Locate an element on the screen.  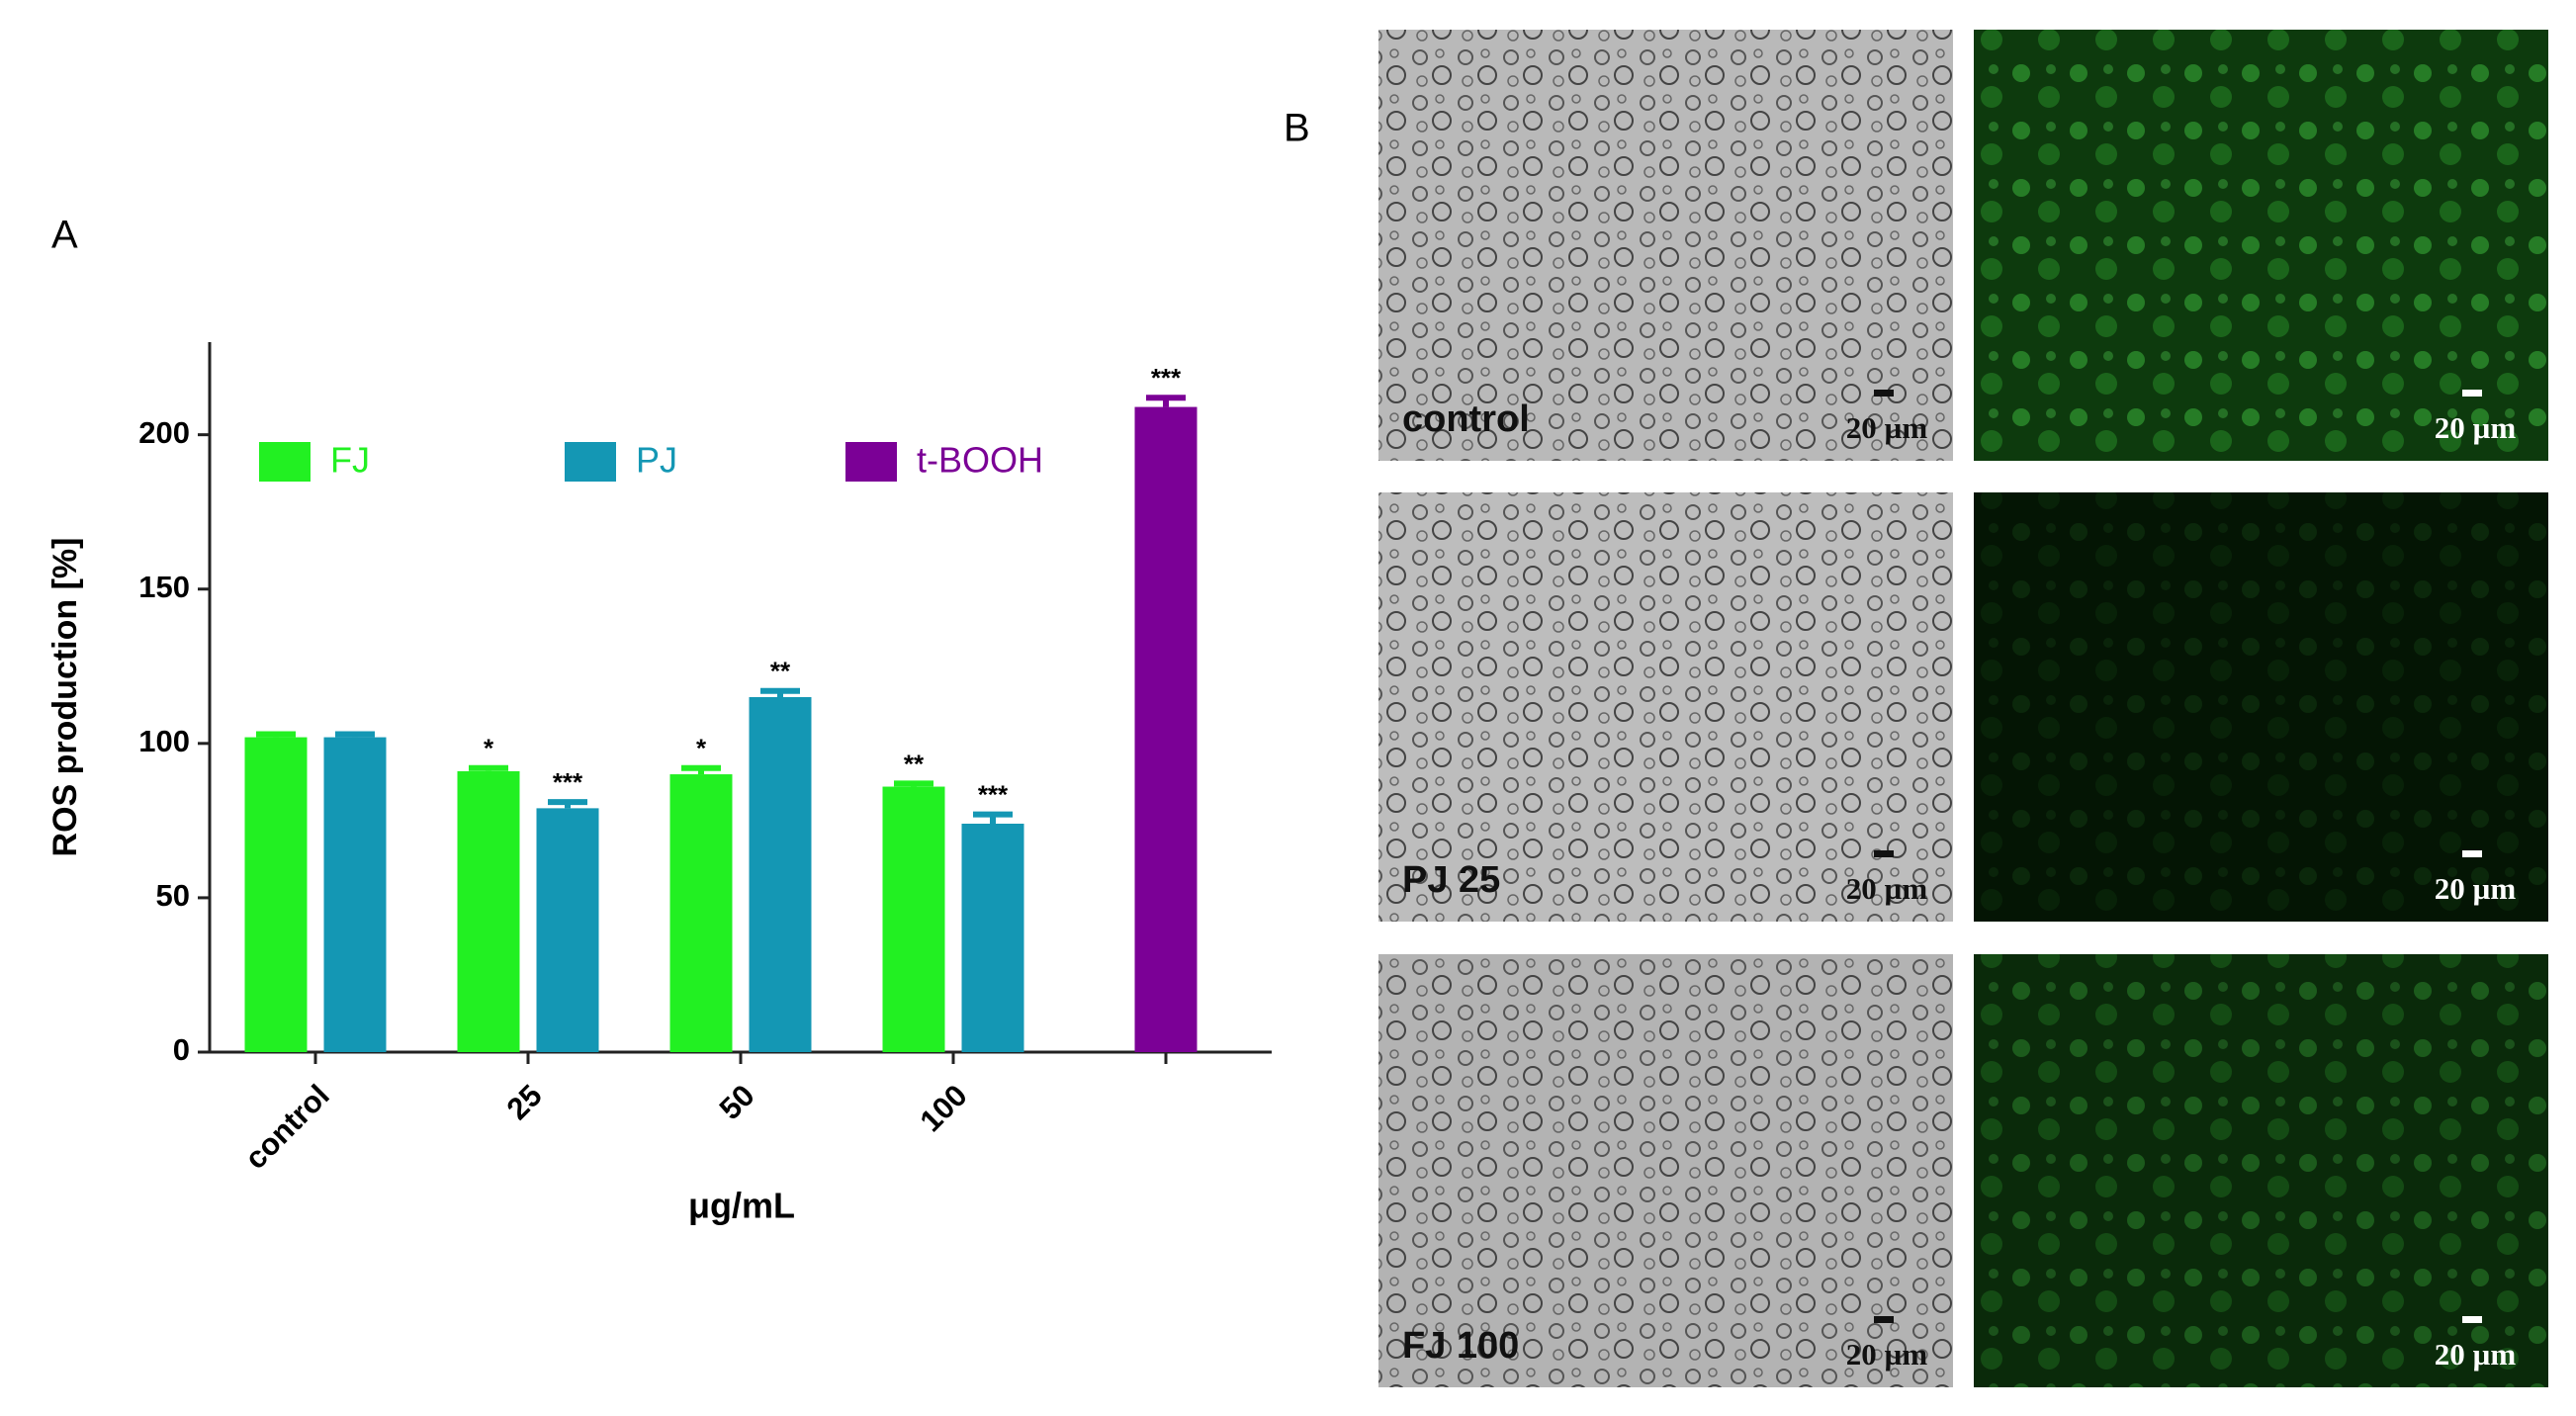
y-tick-label: 50 is located at coordinates (173, 895).